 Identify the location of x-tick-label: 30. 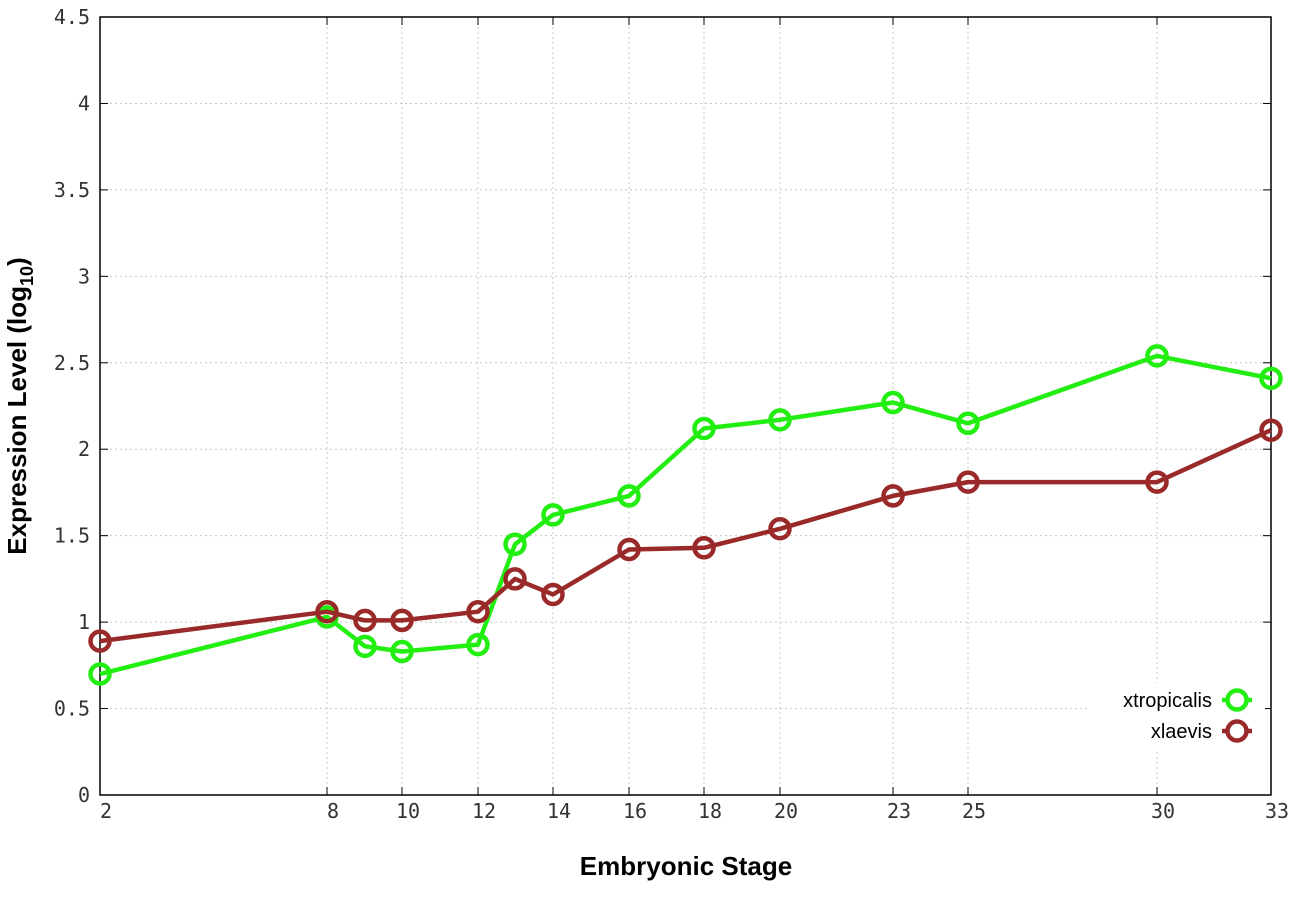
(1163, 811).